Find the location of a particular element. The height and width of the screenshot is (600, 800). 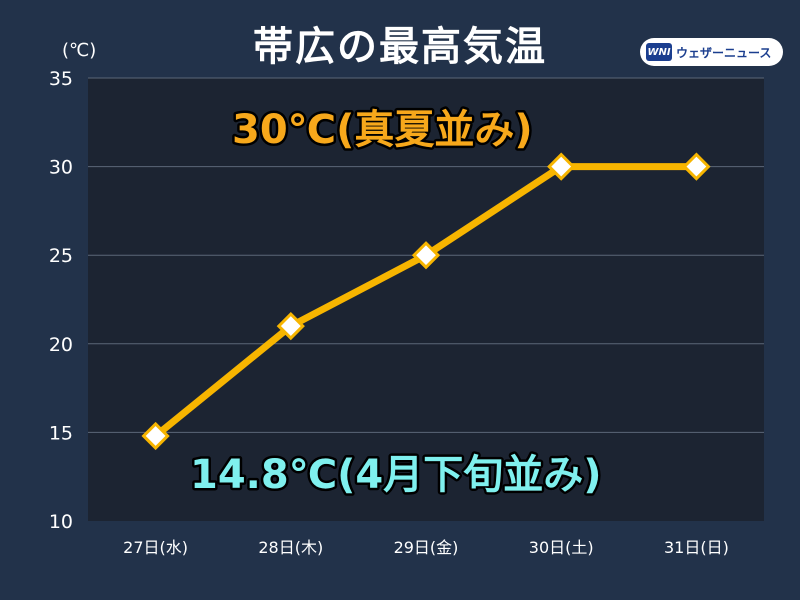

x-tick-label-1: 28日(木) is located at coordinates (290, 547).